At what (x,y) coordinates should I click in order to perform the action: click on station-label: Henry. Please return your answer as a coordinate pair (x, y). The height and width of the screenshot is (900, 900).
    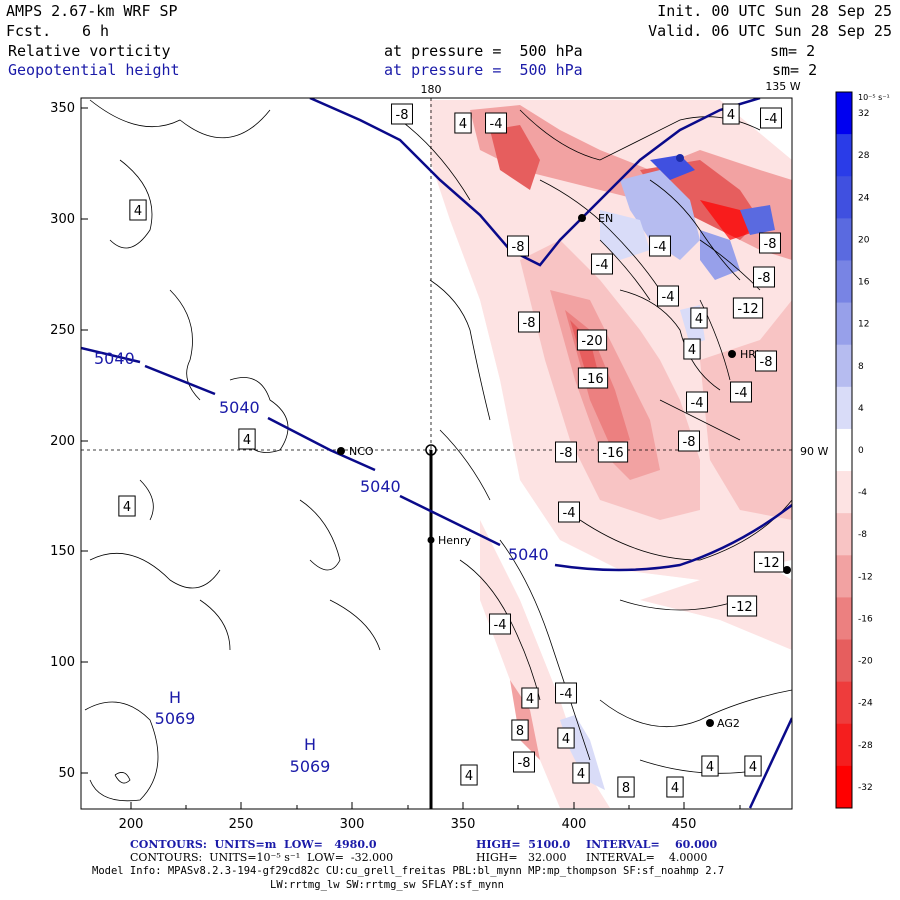
    Looking at the image, I should click on (455, 540).